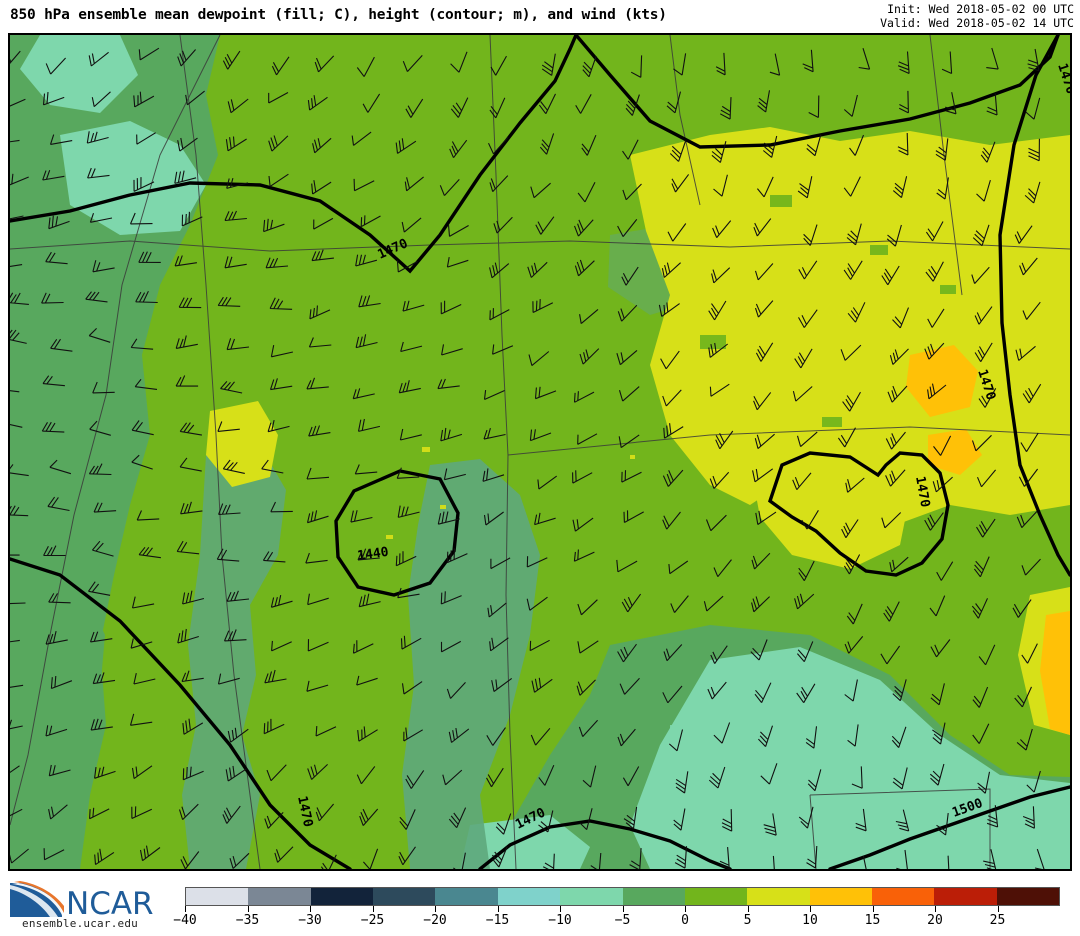 The width and height of the screenshot is (1080, 936). I want to click on colorbar-tick-label: −15, so click(497, 920).